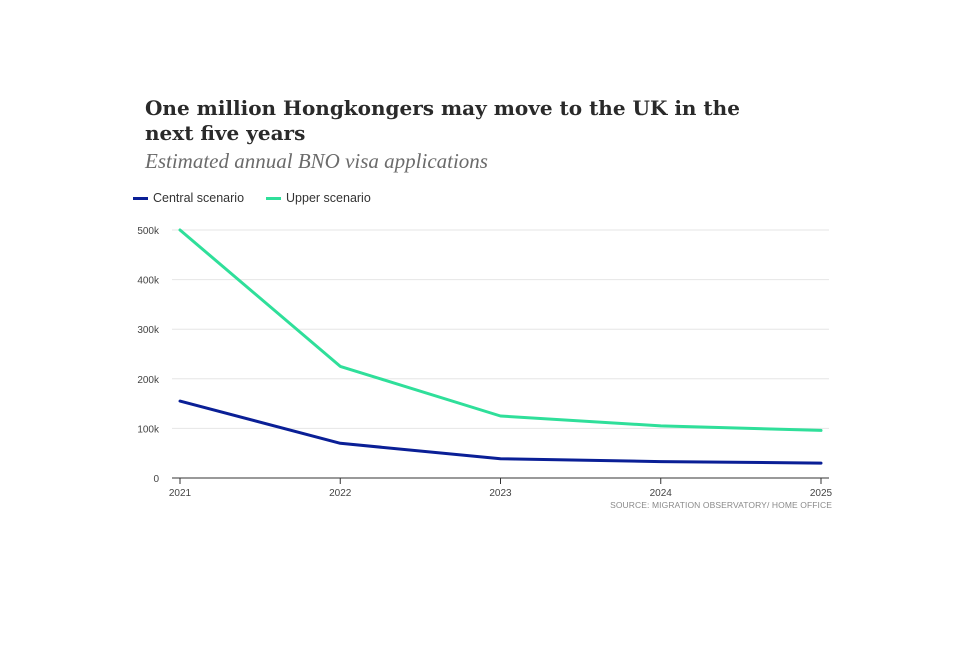  Describe the element at coordinates (500, 493) in the screenshot. I see `x-tick-label: 2023` at that location.